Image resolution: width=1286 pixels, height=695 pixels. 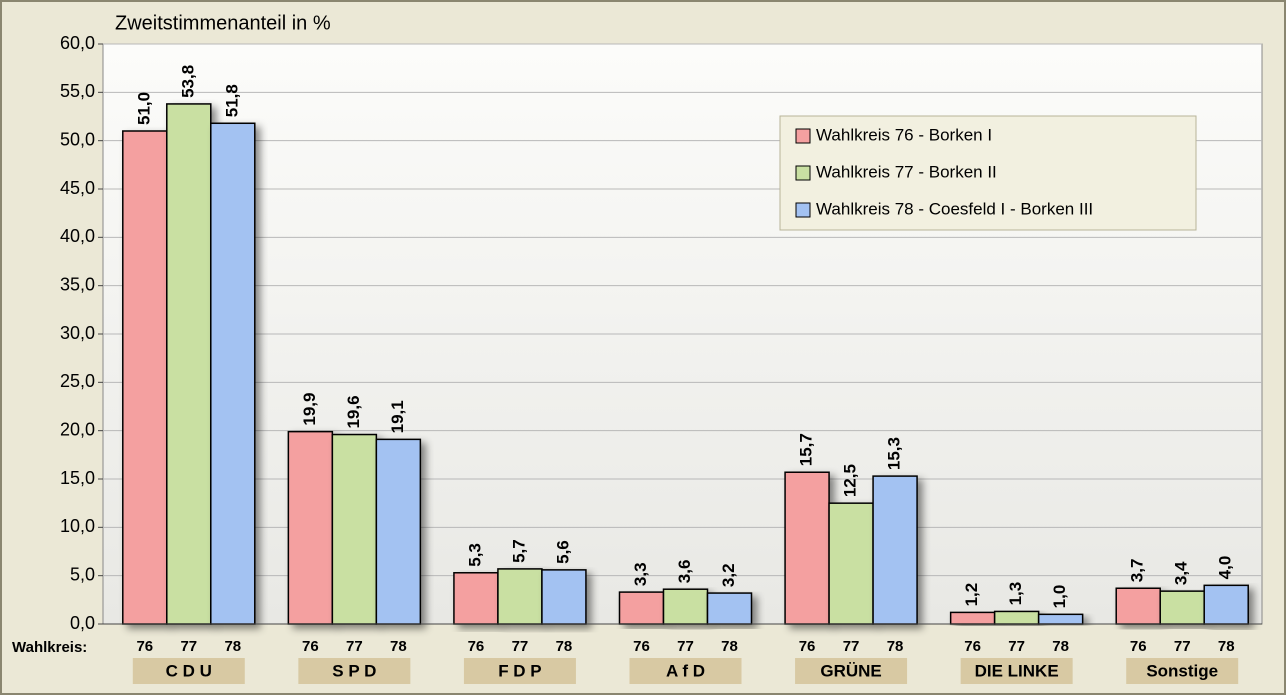 What do you see at coordinates (77, 139) in the screenshot?
I see `y-tick-label: 50,0` at bounding box center [77, 139].